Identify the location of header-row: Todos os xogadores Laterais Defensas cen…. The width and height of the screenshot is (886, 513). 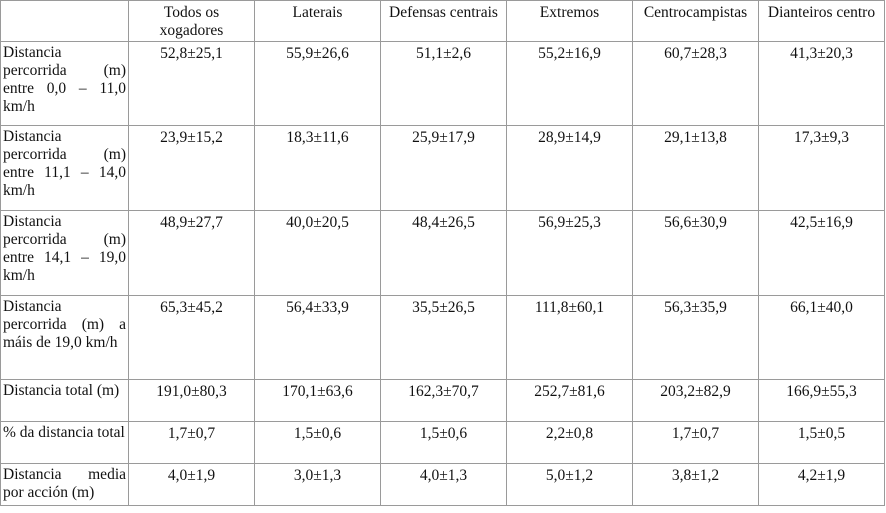
(442, 21).